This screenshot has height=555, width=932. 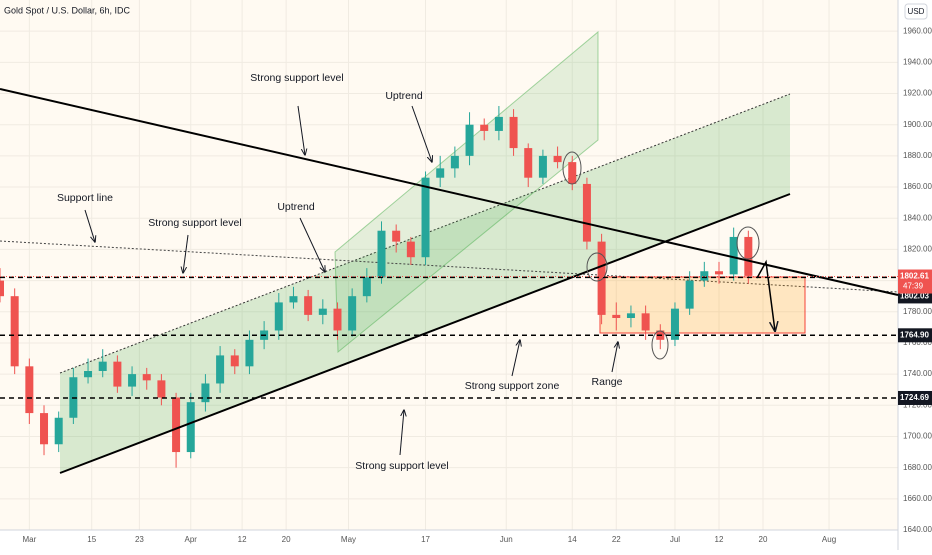 What do you see at coordinates (191, 539) in the screenshot?
I see `x-tick-label: Apr` at bounding box center [191, 539].